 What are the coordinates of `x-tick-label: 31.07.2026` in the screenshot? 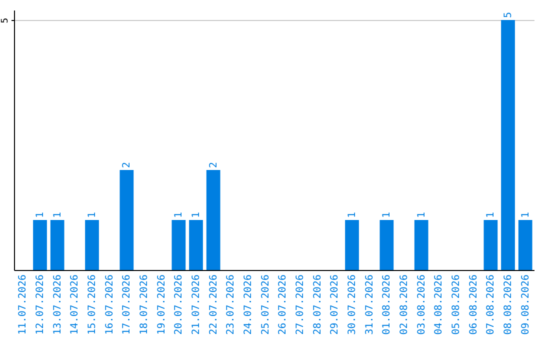 It's located at (370, 304).